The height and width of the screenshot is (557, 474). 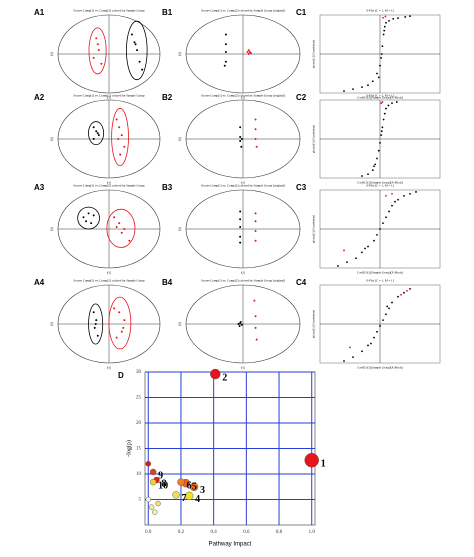 What do you see at coordinates (312, 532) in the screenshot?
I see `x-tick-label: 1.0` at bounding box center [312, 532].